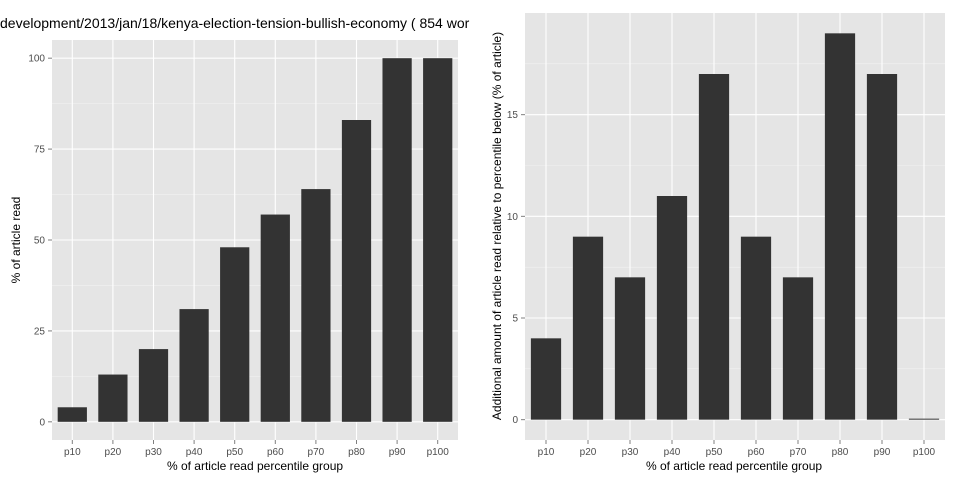  I want to click on chart-right-x-axis-title: % of article read percentile group, so click(734, 466).